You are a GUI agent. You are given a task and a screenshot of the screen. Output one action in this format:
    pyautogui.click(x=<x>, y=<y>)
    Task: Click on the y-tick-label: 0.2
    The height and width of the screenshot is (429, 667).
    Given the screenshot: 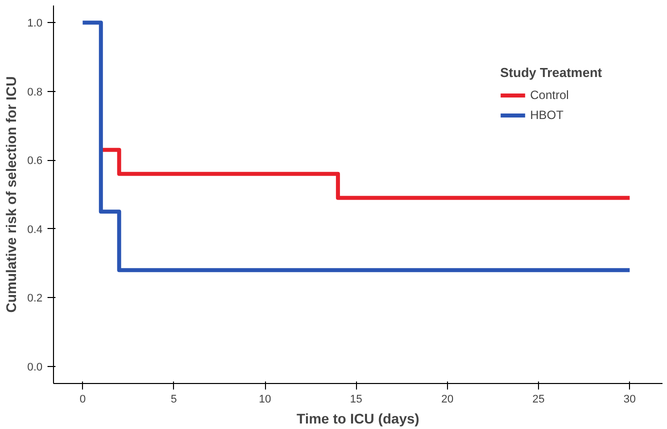 What is the action you would take?
    pyautogui.click(x=35, y=298)
    